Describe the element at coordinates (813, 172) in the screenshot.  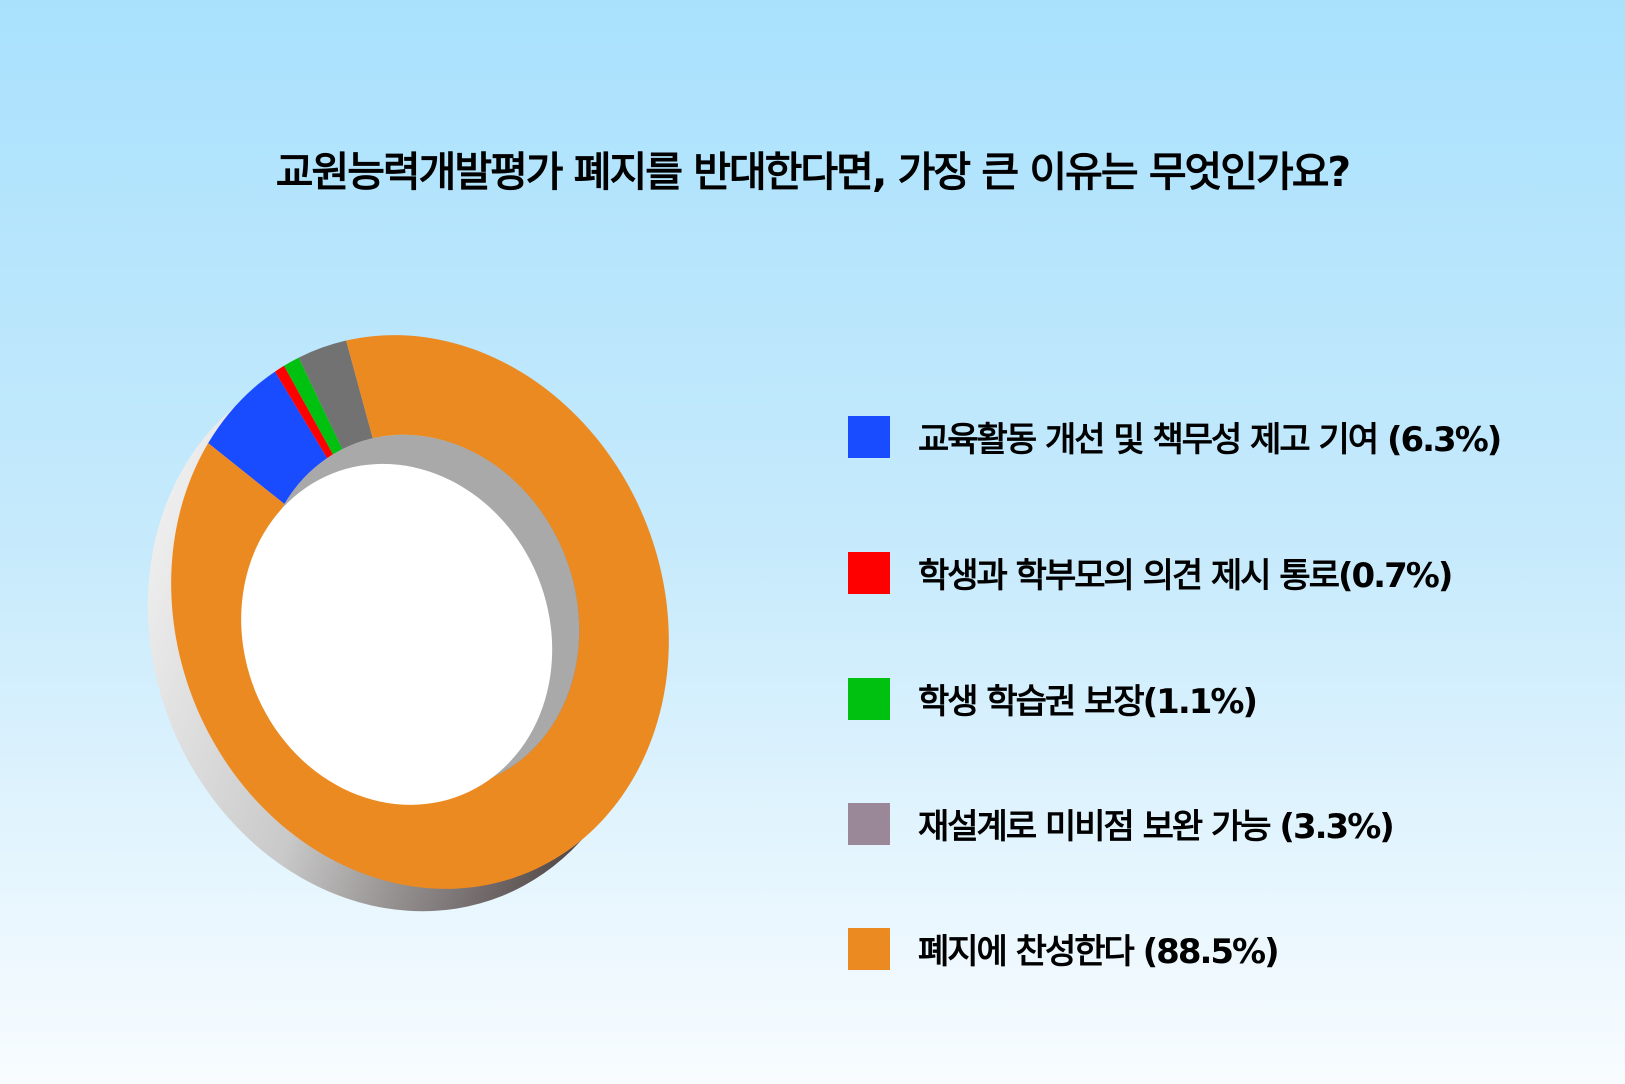
I see `chart-title: 교원능력개발평가 폐지를 반대한다면, 가장 큰 이유는 무엇인가요?` at that location.